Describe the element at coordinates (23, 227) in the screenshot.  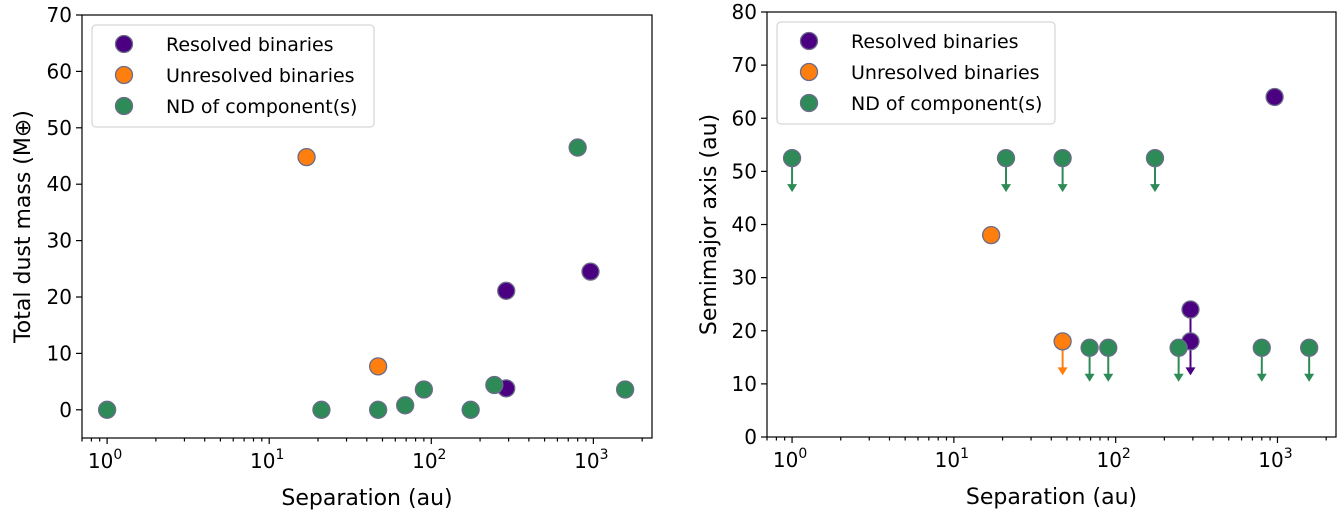
I see `y-axis-label: Total dust mass (M⊕)` at that location.